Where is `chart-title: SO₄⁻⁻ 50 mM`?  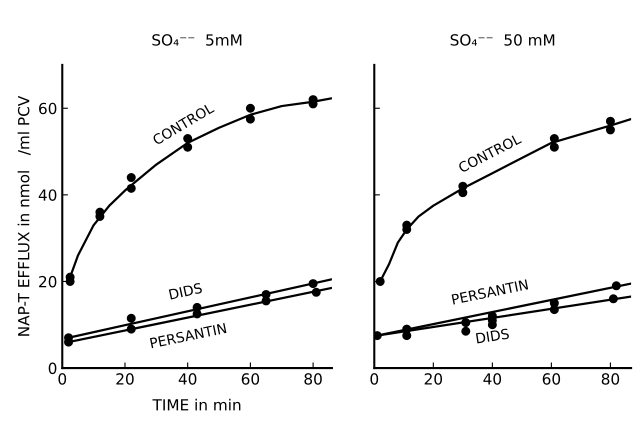 chart-title: SO₄⁻⁻ 50 mM is located at coordinates (502, 40).